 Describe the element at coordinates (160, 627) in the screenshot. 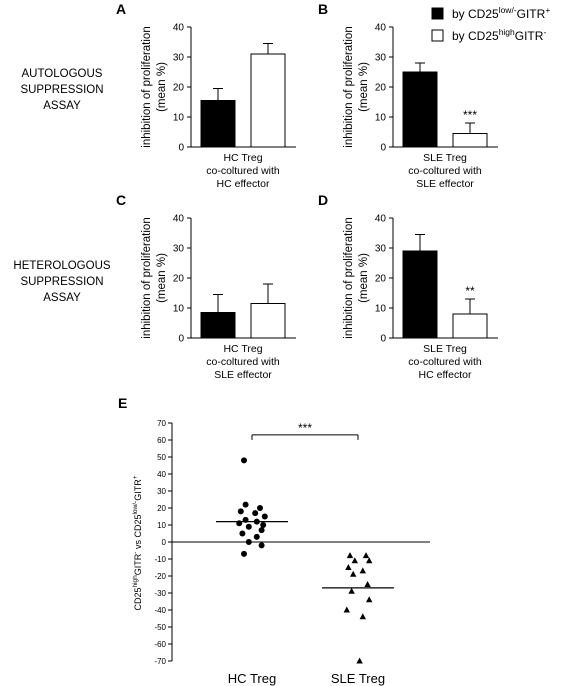

I see `y-tick-label: -50` at that location.